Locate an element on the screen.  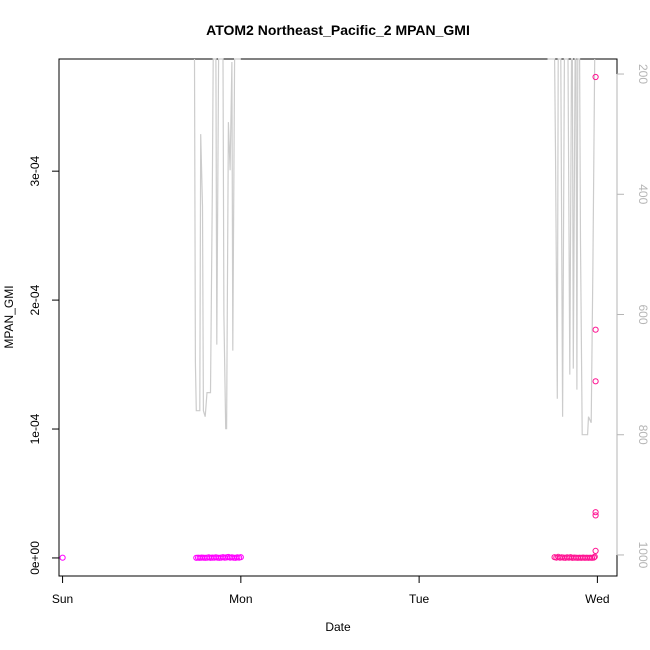
x-tick-label: Tue is located at coordinates (419, 599).